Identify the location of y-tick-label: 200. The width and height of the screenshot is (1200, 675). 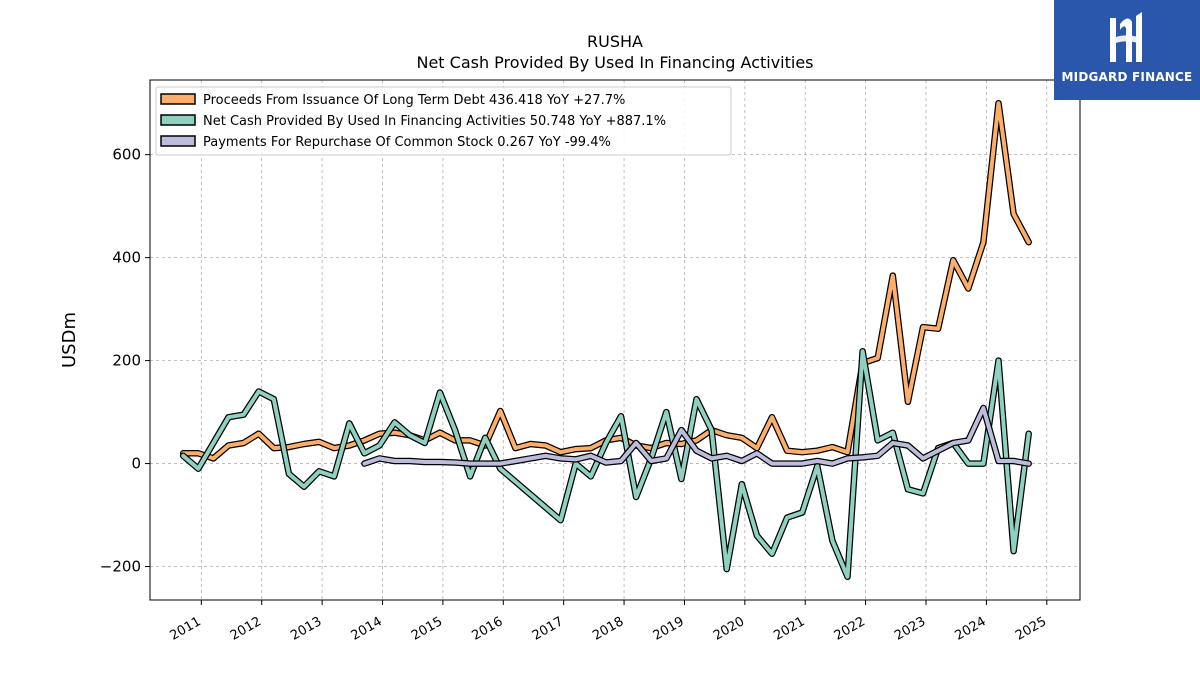
(126, 361).